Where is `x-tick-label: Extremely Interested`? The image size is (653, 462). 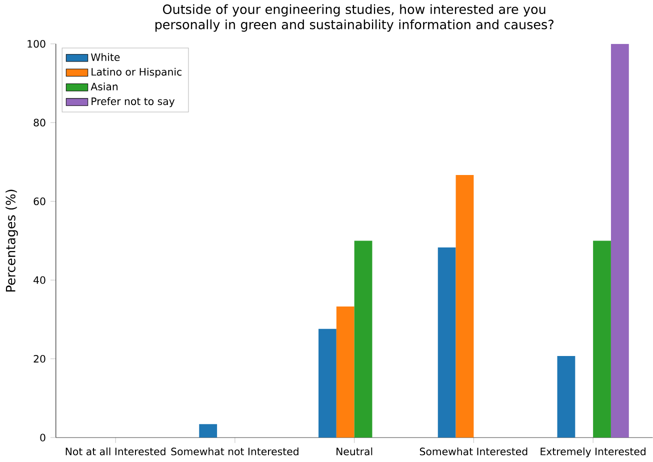 x-tick-label: Extremely Interested is located at coordinates (593, 453).